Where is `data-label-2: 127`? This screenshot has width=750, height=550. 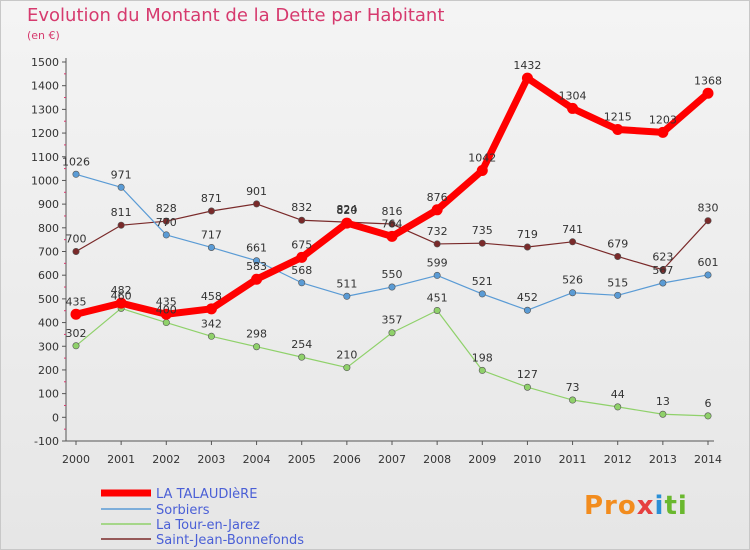 data-label-2: 127 is located at coordinates (527, 374).